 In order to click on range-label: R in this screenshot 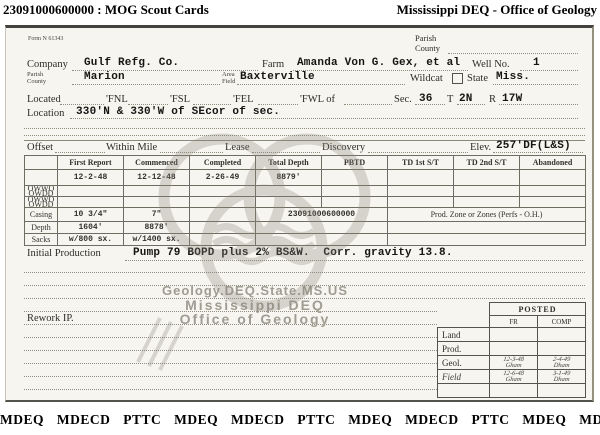, I will do `click(493, 99)`.